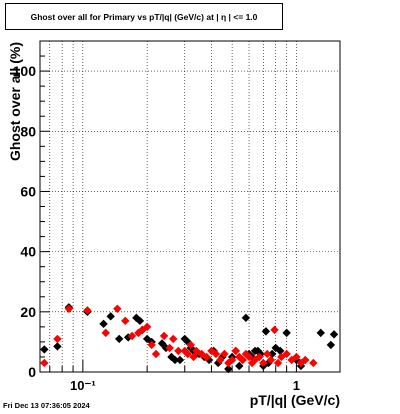 Image resolution: width=400 pixels, height=414 pixels. I want to click on data-points, so click(189, 338).